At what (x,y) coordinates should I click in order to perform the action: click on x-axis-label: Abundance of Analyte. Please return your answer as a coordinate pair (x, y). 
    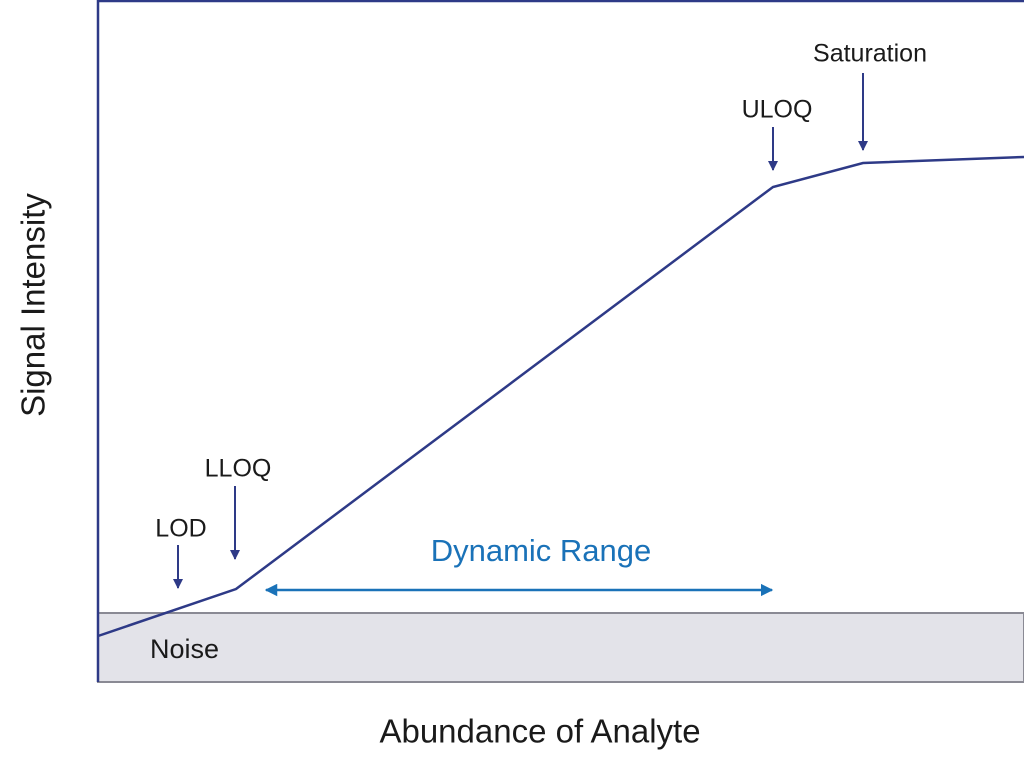
    Looking at the image, I should click on (539, 731).